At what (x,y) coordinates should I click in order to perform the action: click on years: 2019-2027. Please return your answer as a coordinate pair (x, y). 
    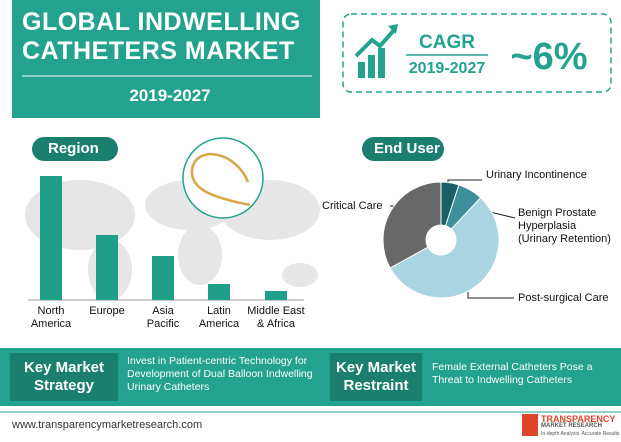
    Looking at the image, I should click on (170, 95).